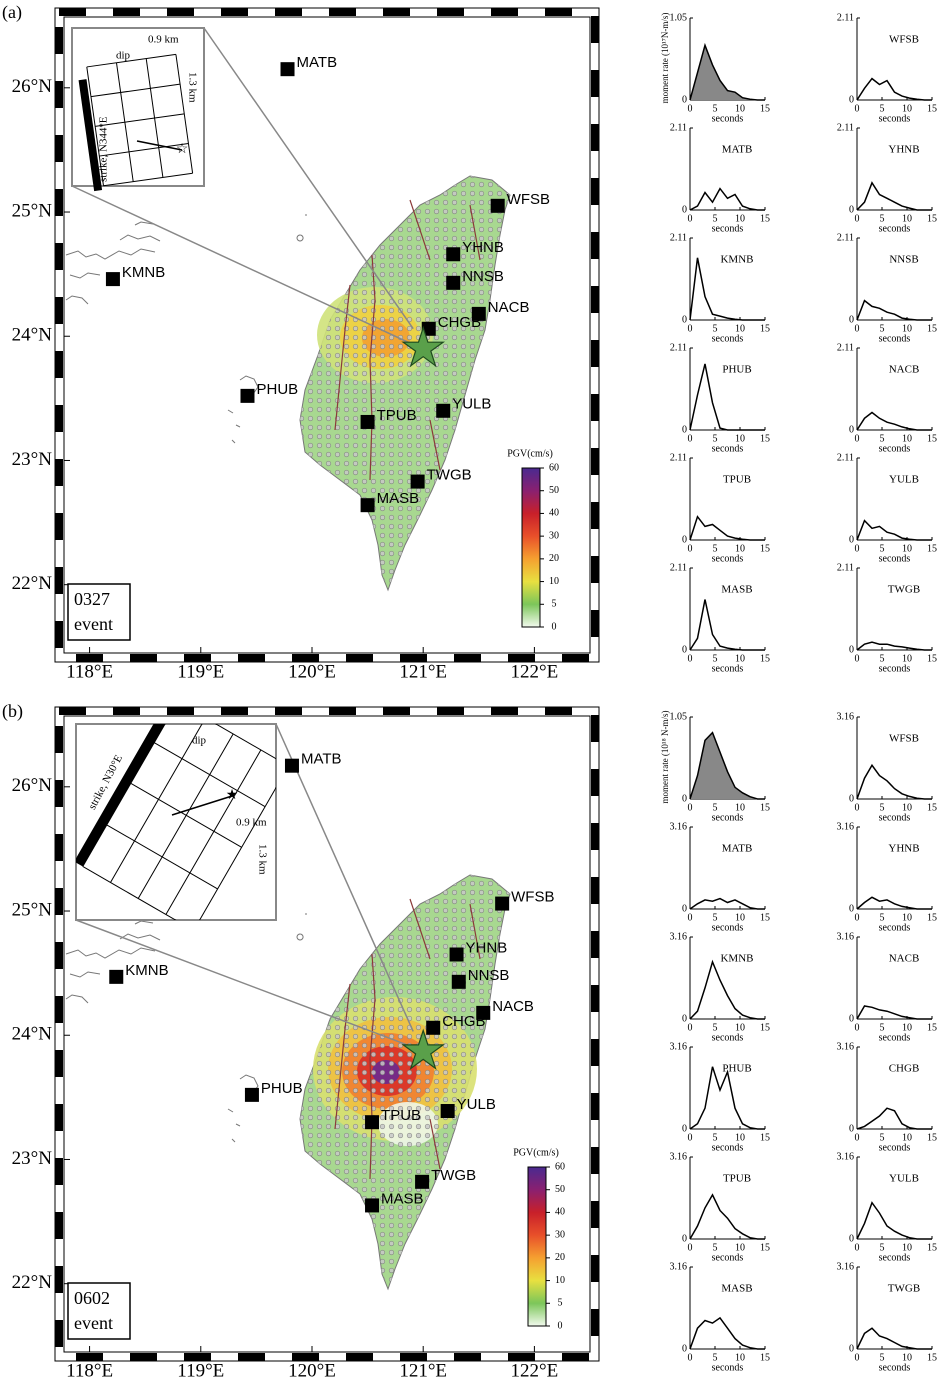 The width and height of the screenshot is (941, 1389). Describe the element at coordinates (200, 1370) in the screenshot. I see `x-tick-label: 119°E` at that location.